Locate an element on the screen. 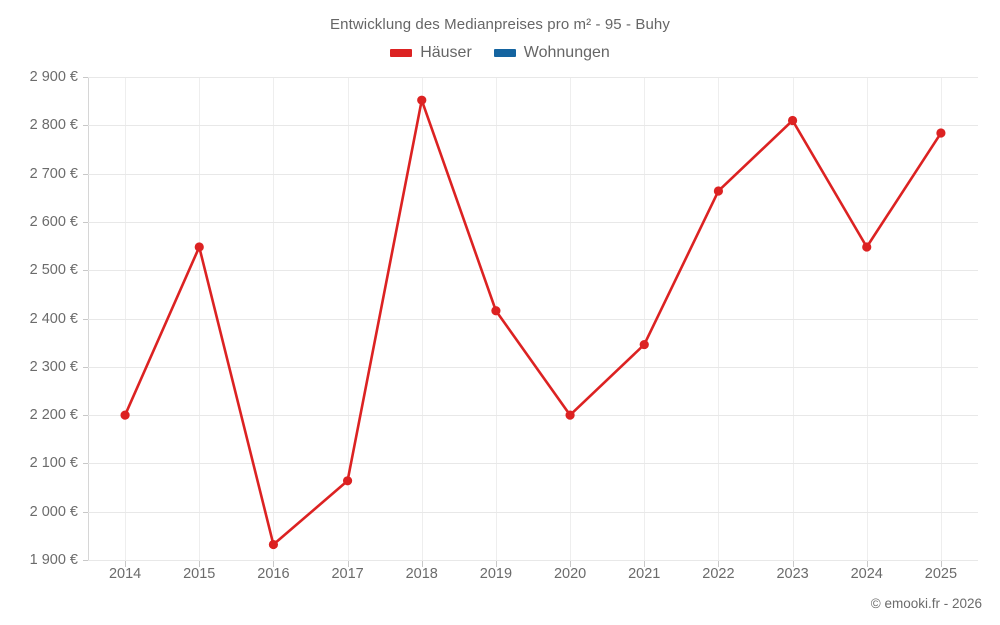 This screenshot has width=1000, height=625. x-axis-tick-label: 2021 is located at coordinates (644, 574).